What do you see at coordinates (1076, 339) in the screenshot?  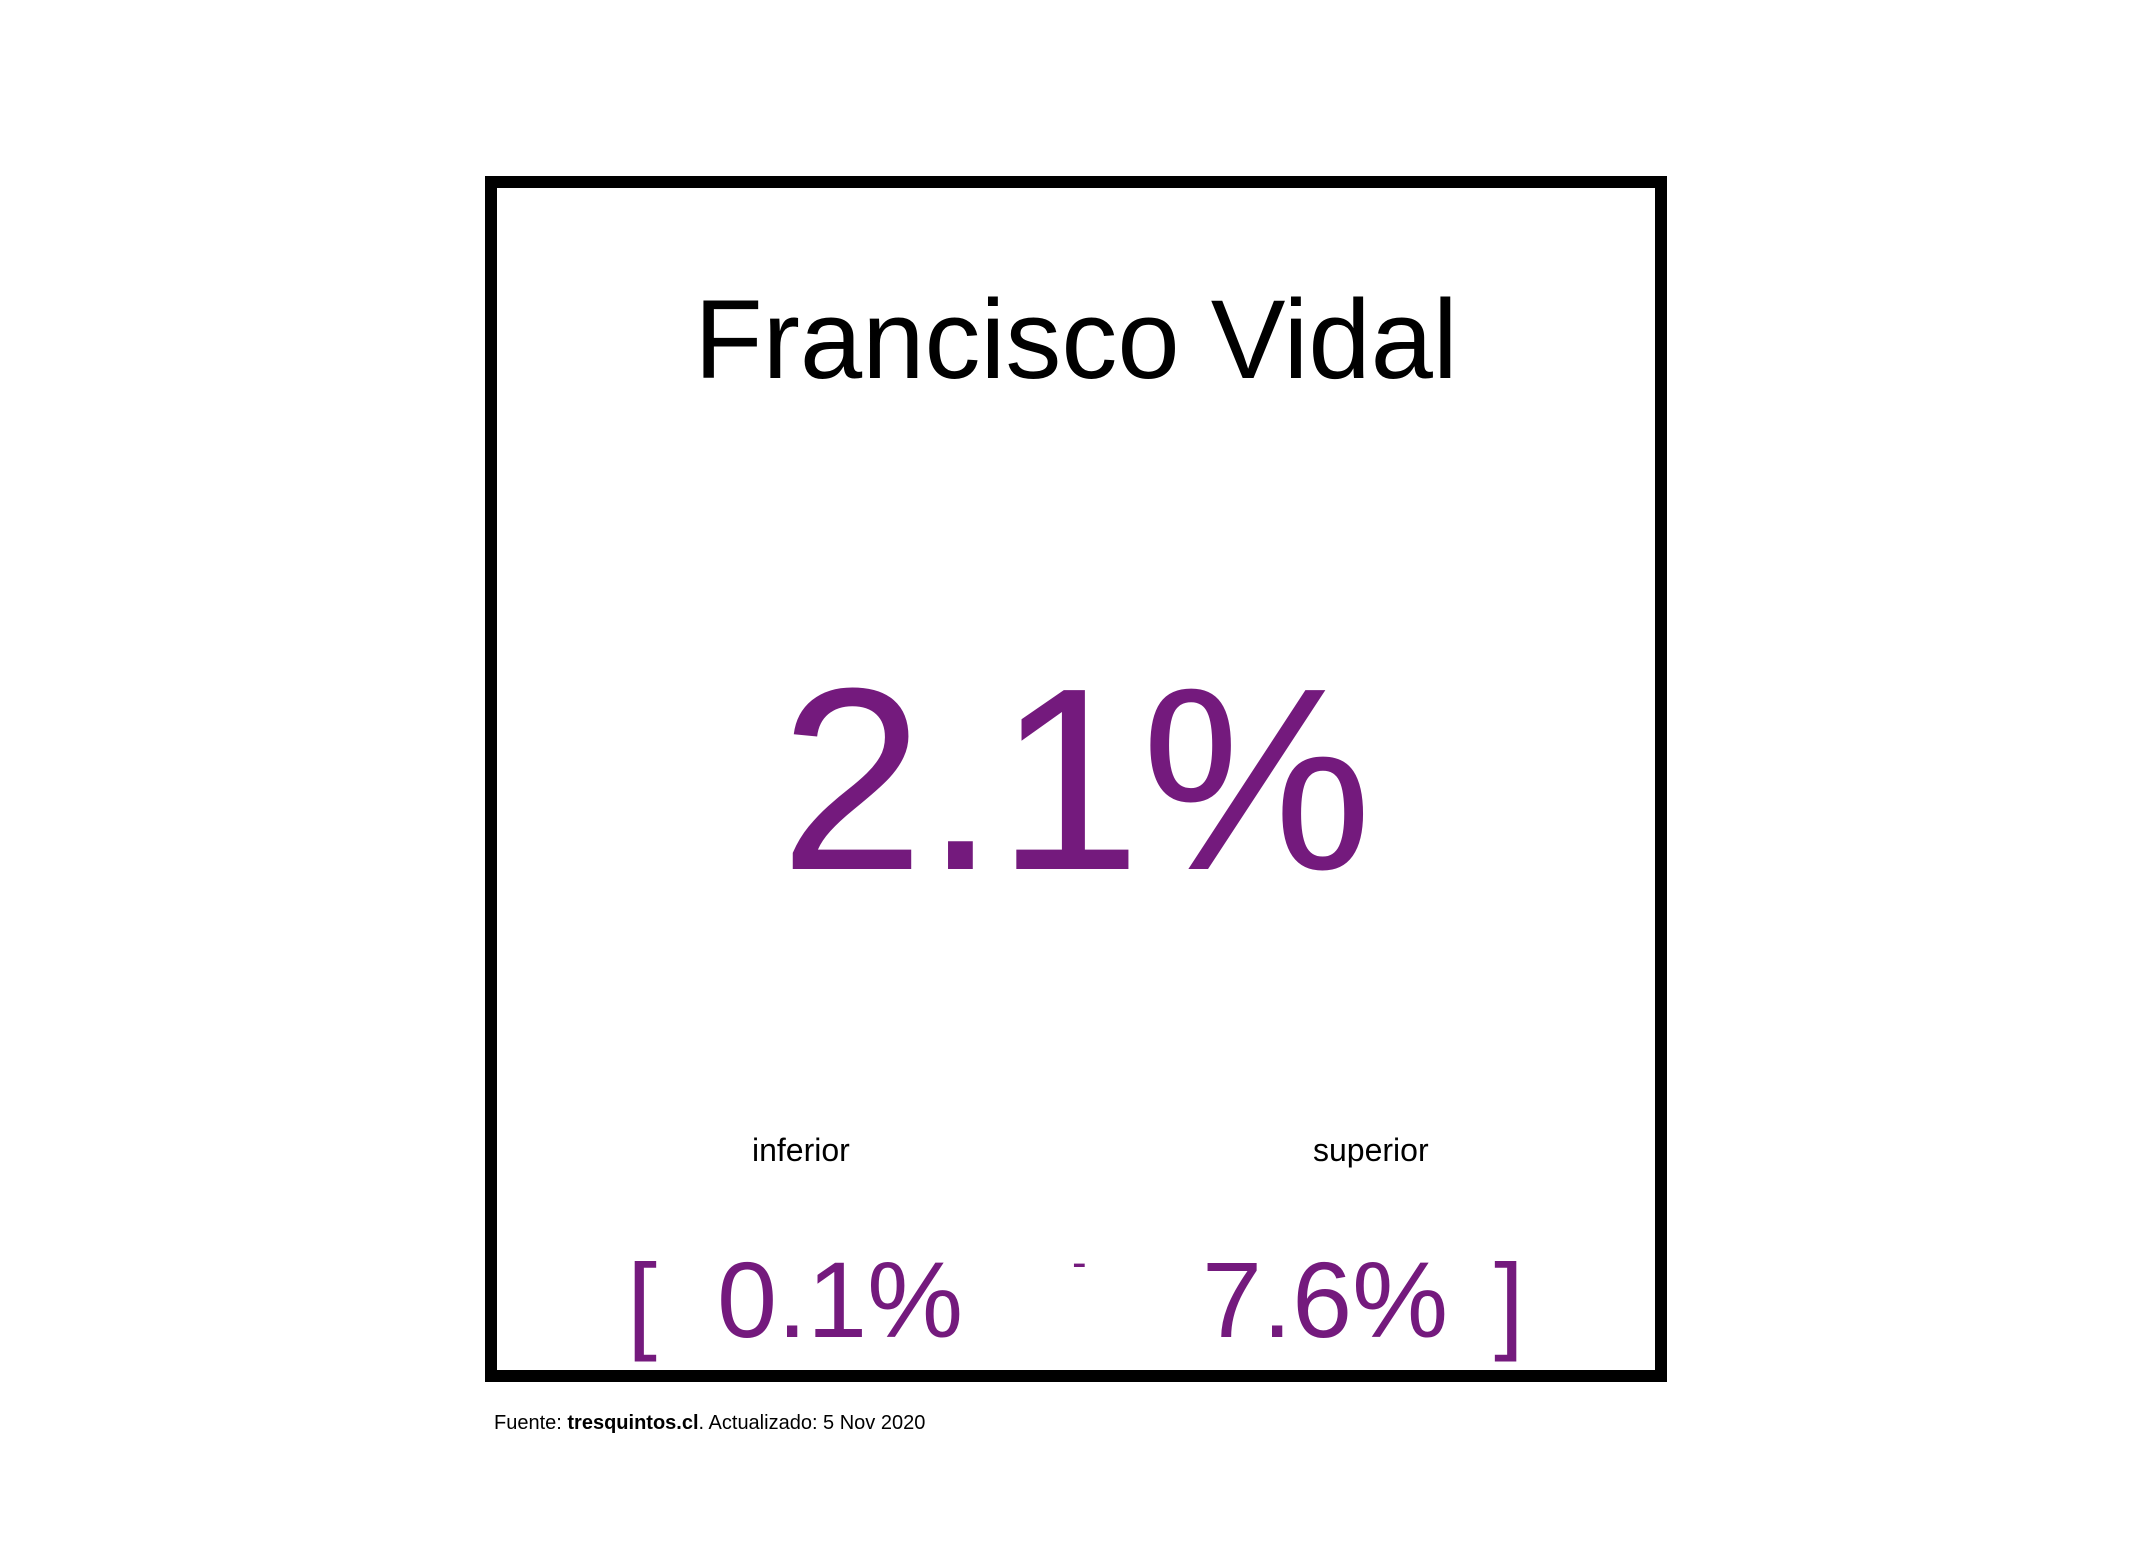 I see `candidate-name: Francisco Vidal` at bounding box center [1076, 339].